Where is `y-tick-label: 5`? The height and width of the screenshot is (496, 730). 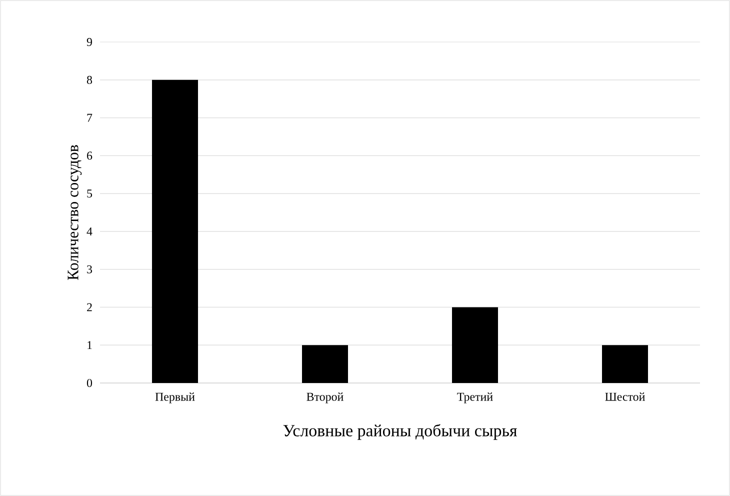 y-tick-label: 5 is located at coordinates (89, 194).